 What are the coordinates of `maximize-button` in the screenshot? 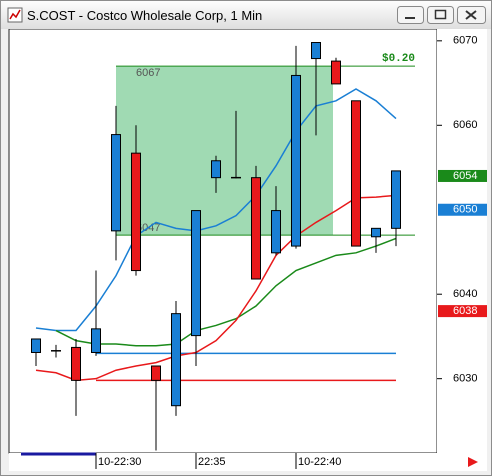 It's located at (440, 15).